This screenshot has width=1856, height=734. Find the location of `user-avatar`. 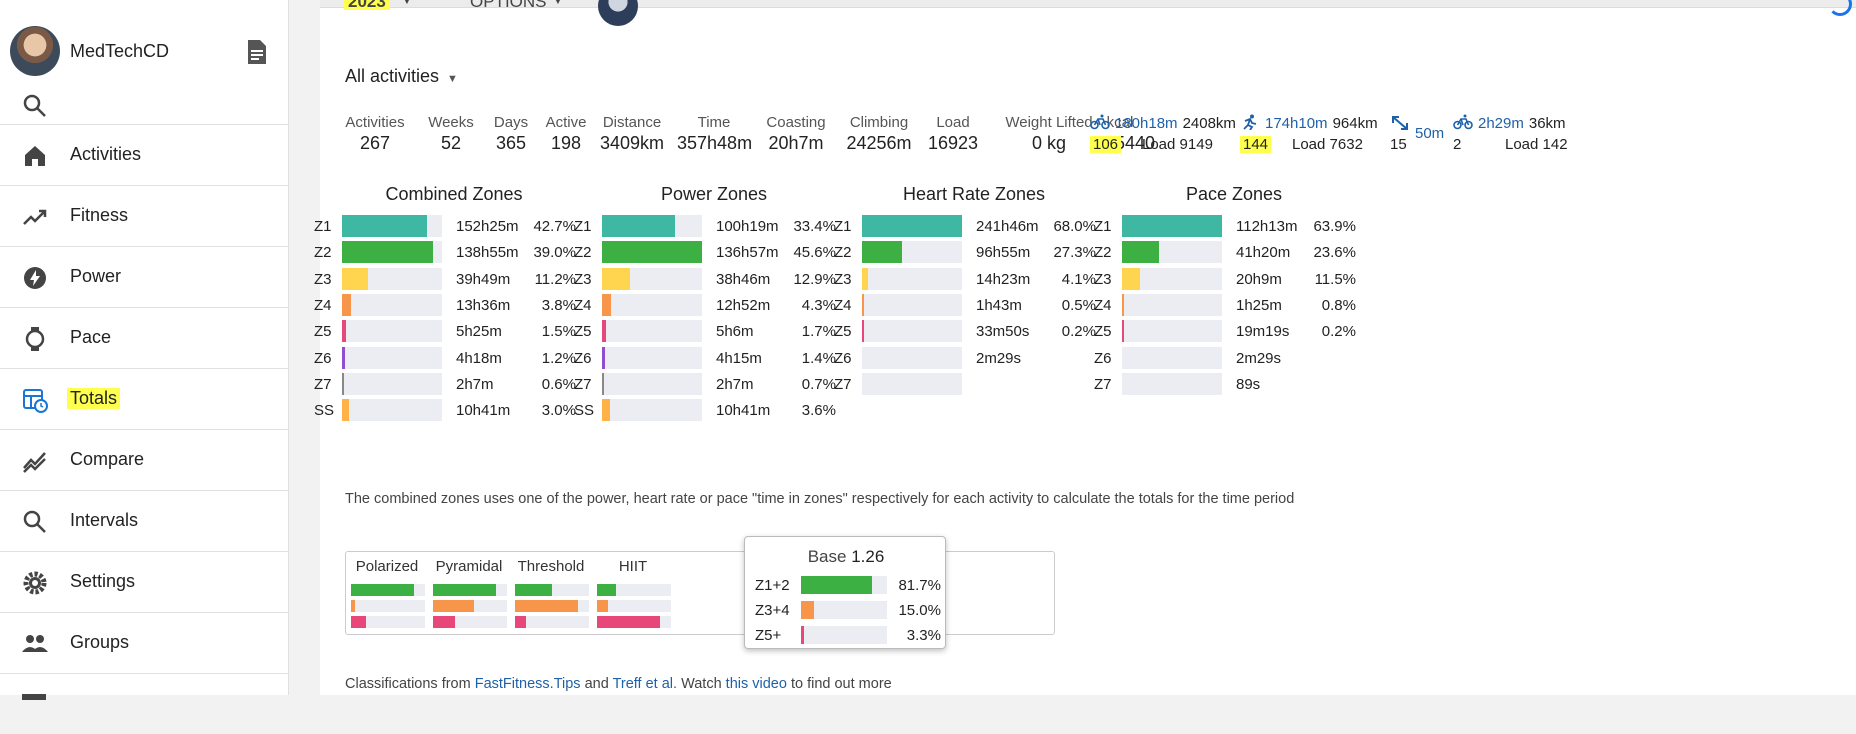

user-avatar is located at coordinates (35, 51).